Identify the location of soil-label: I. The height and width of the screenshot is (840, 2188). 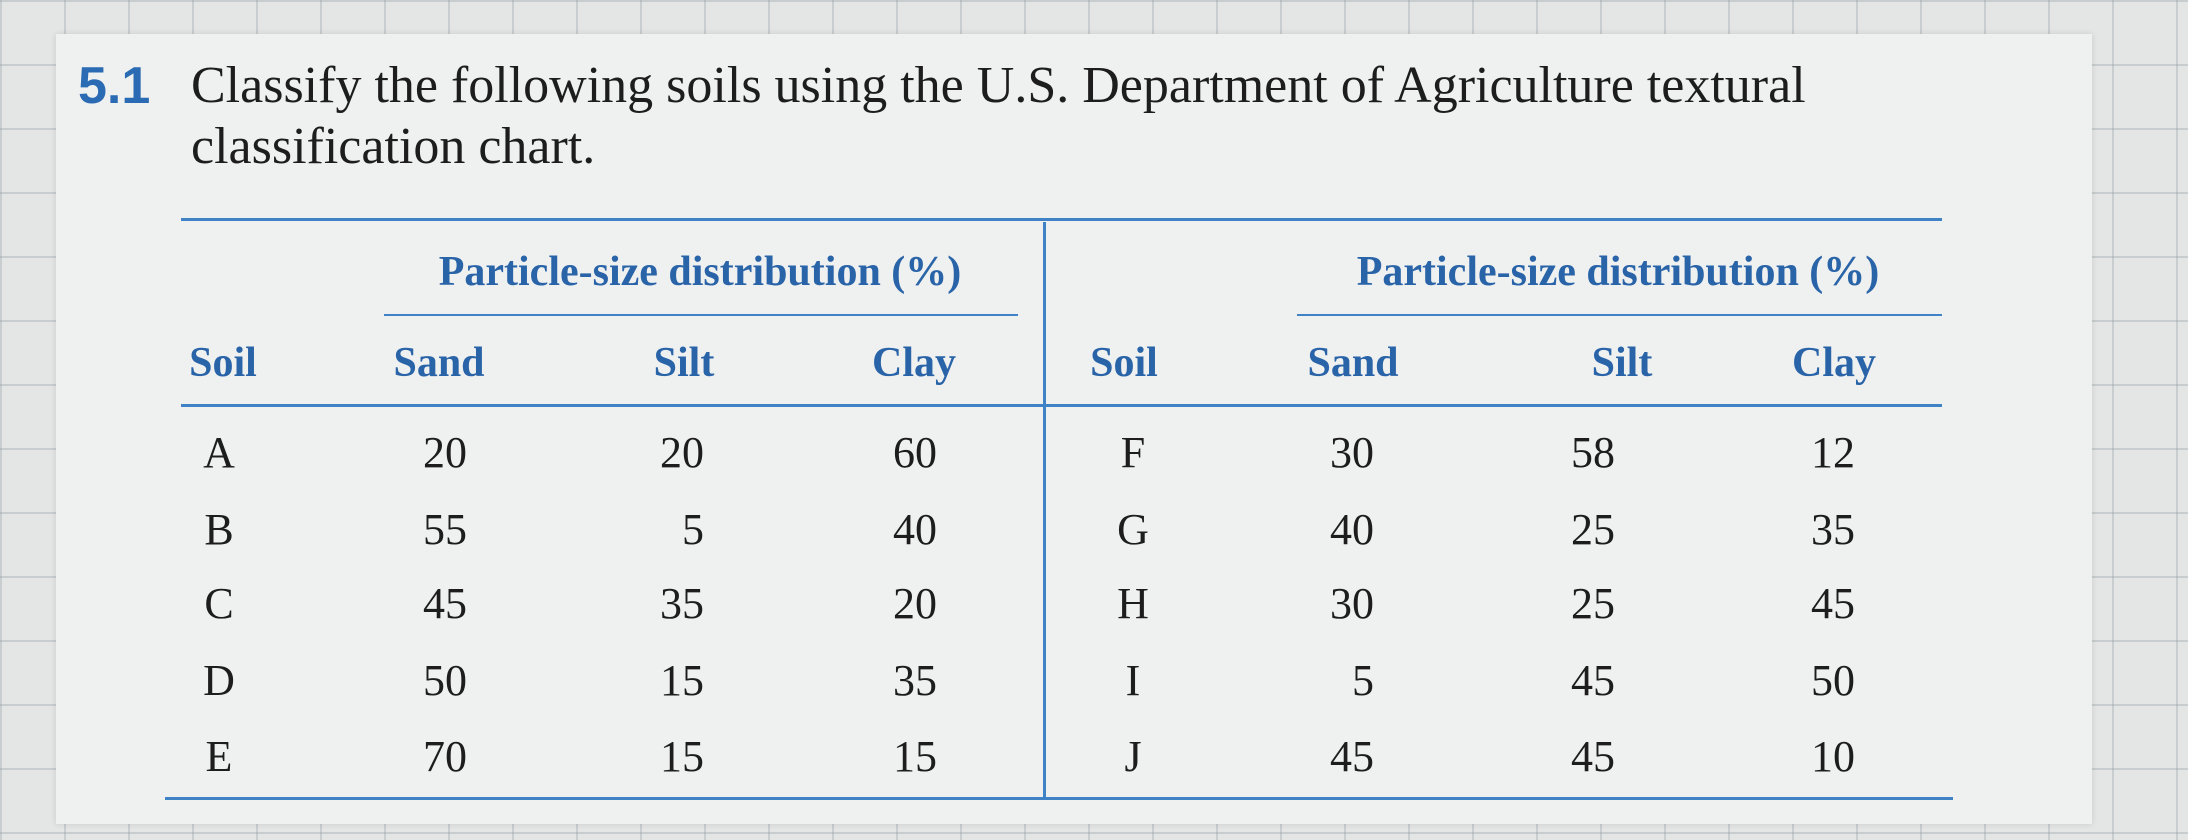
(1133, 680).